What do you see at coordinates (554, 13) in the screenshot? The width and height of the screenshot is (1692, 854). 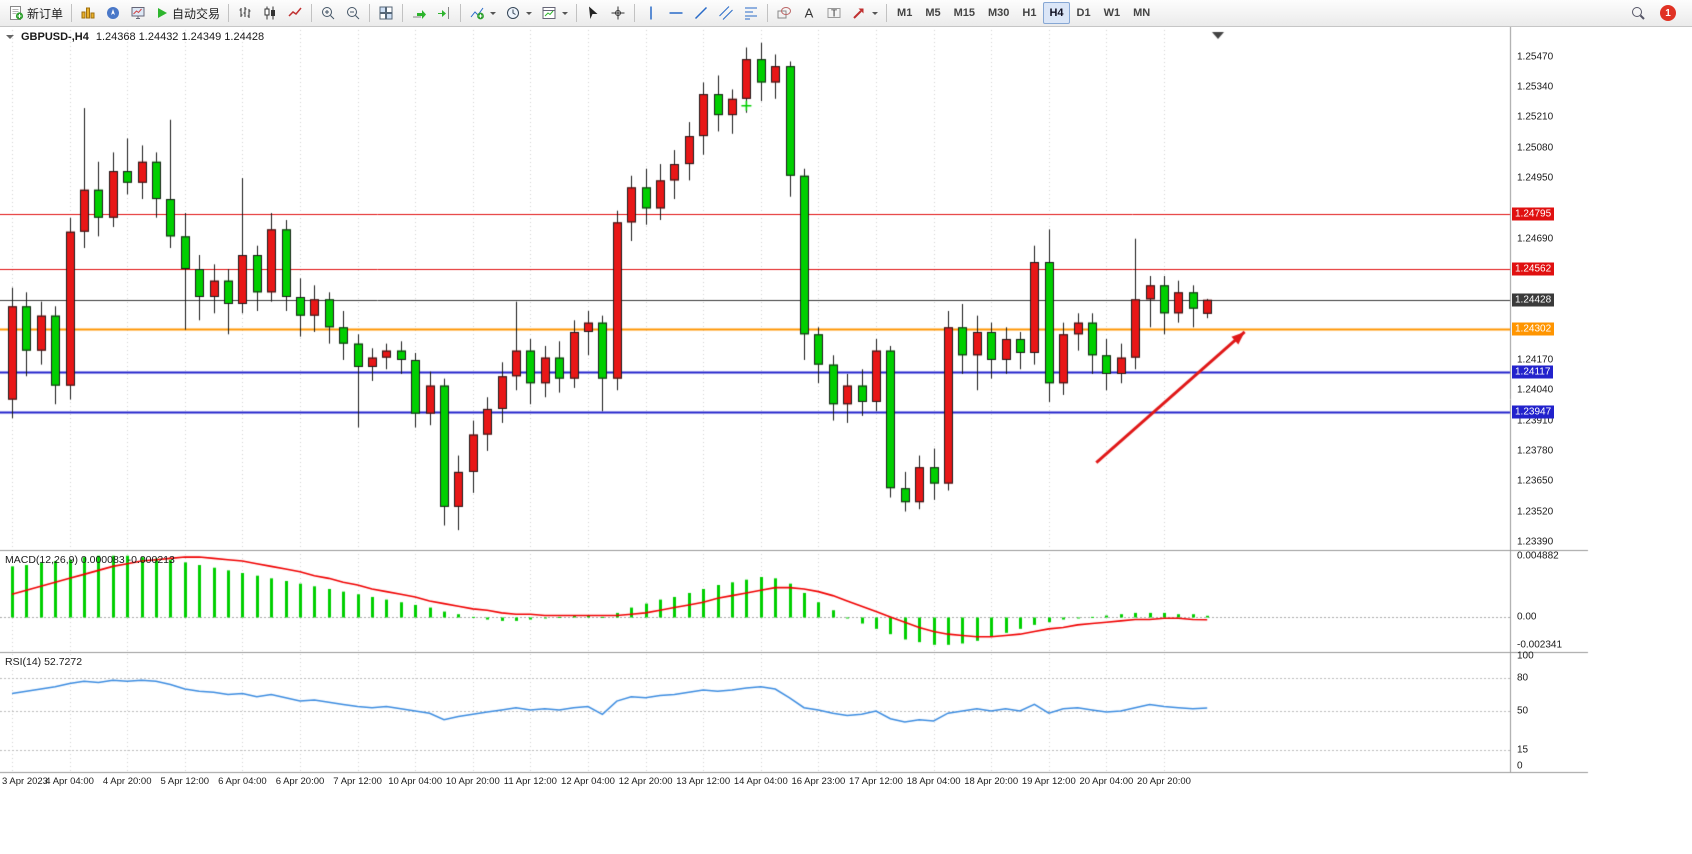 I see `templates-button` at bounding box center [554, 13].